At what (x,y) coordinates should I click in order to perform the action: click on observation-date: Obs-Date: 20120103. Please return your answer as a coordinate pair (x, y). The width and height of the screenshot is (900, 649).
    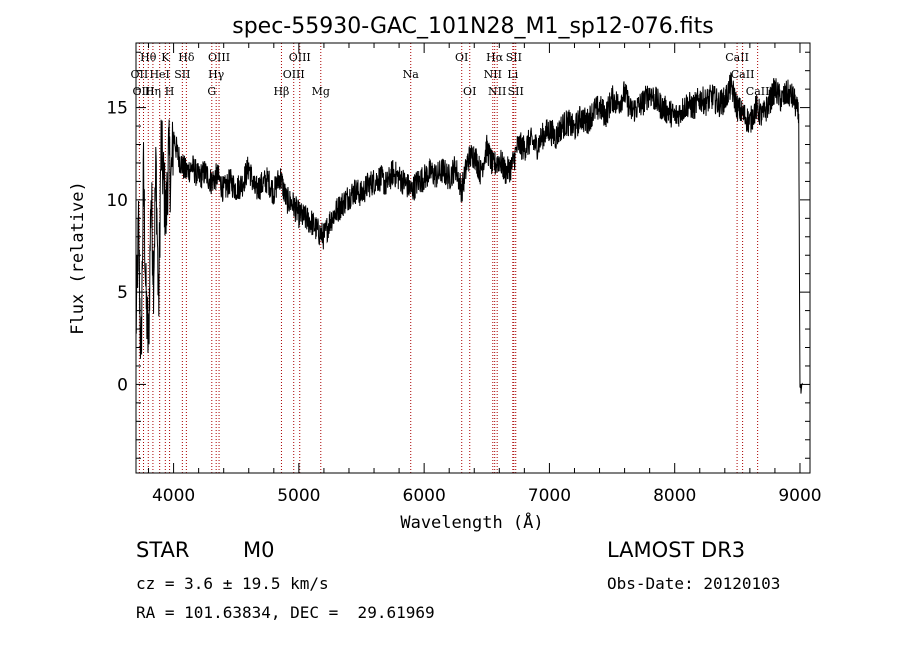
    Looking at the image, I should click on (694, 583).